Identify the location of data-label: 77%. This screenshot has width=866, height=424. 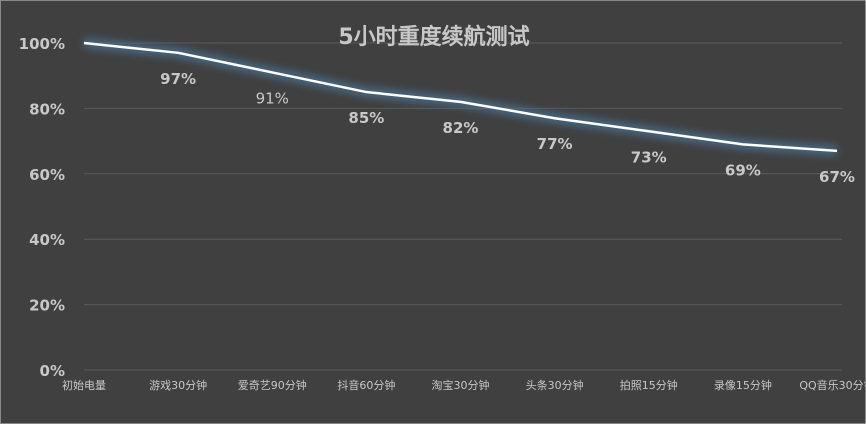
(555, 144).